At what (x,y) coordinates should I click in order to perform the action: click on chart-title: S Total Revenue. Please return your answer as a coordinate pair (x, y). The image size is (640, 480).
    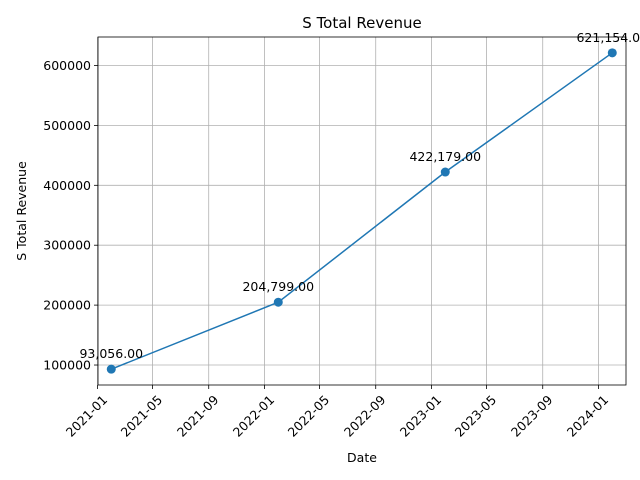
    Looking at the image, I should click on (361, 23).